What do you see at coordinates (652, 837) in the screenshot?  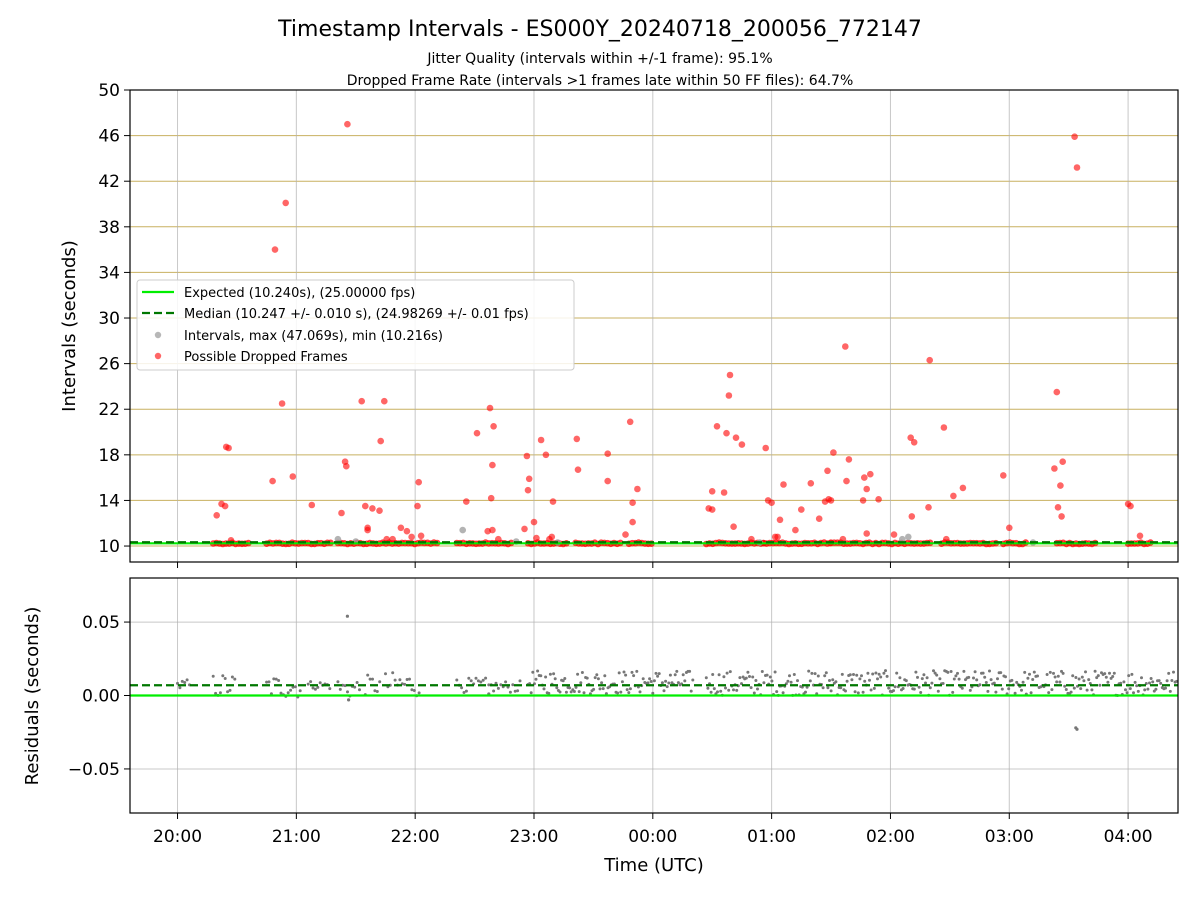 I see `time-x-tick-label: 00:00` at bounding box center [652, 837].